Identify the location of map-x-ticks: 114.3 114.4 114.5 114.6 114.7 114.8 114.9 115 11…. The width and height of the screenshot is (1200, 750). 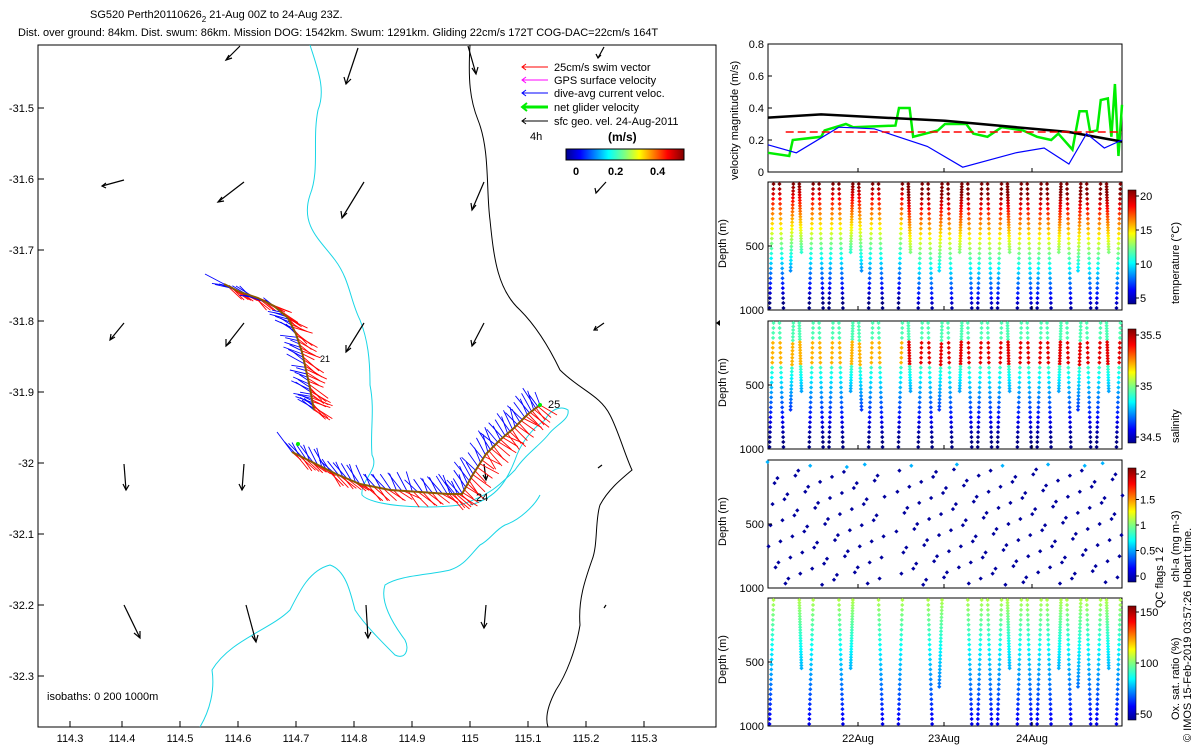
(357, 733).